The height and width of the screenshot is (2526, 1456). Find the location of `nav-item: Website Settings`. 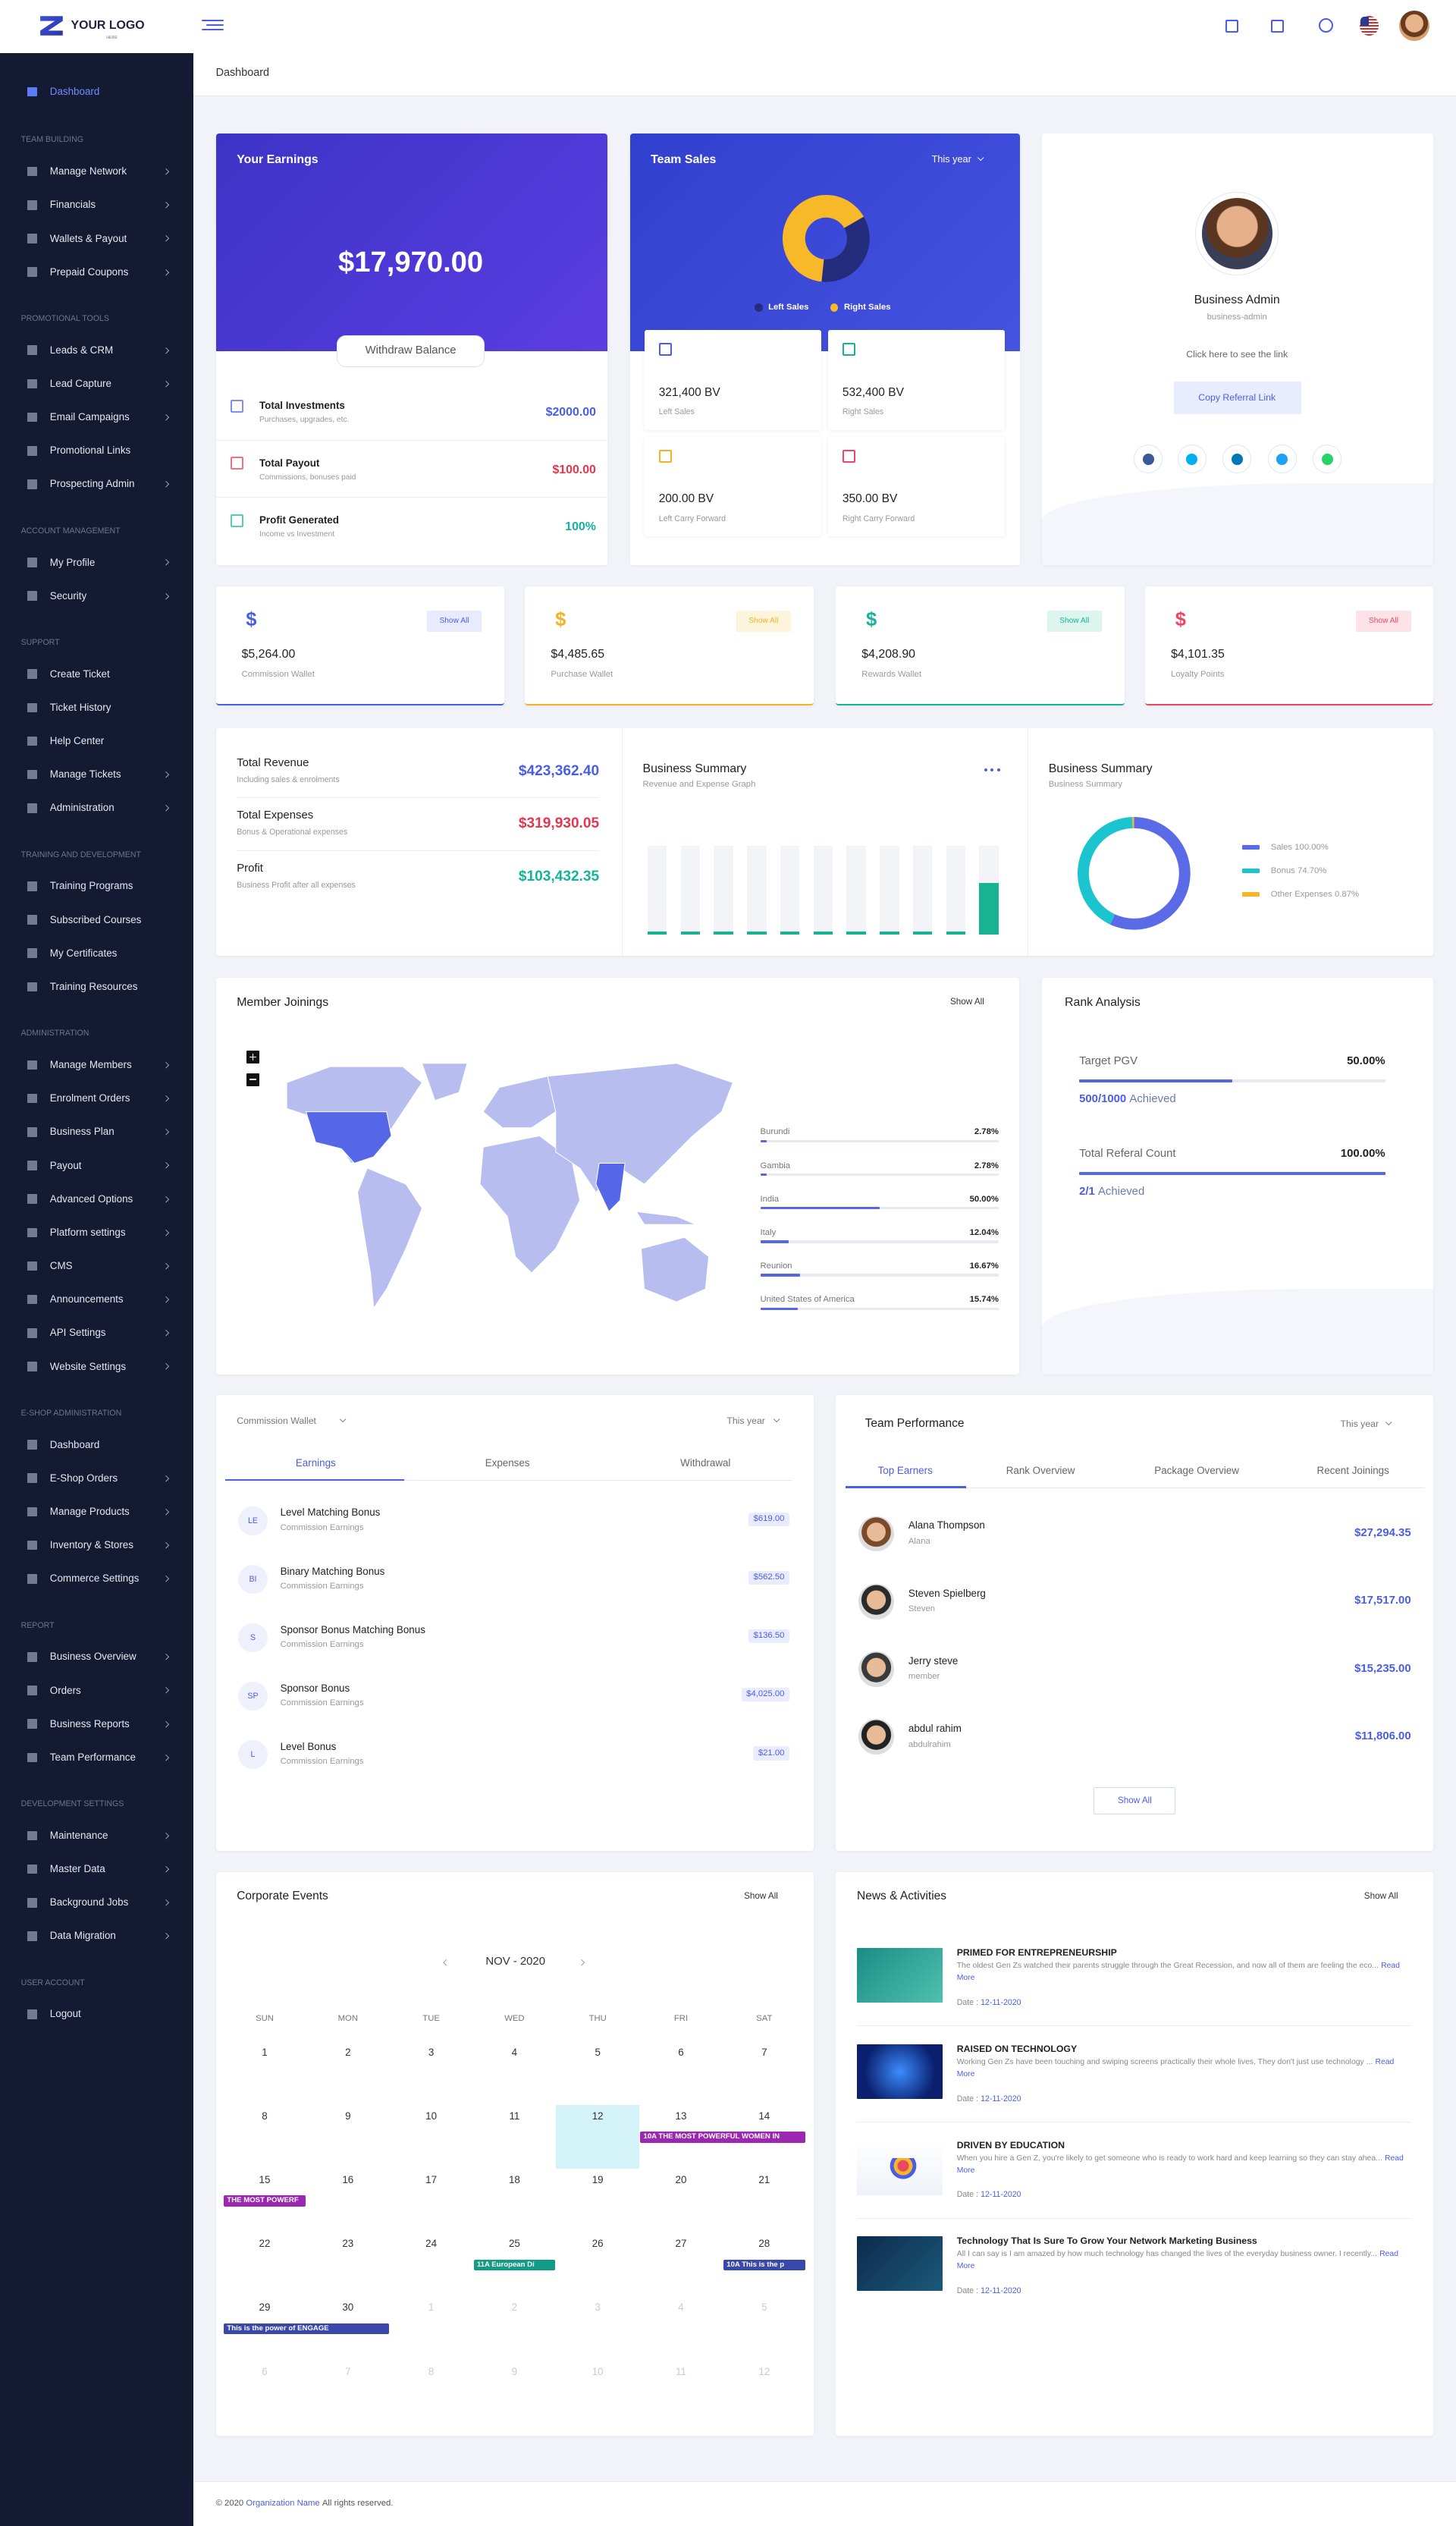

nav-item: Website Settings is located at coordinates (88, 1366).